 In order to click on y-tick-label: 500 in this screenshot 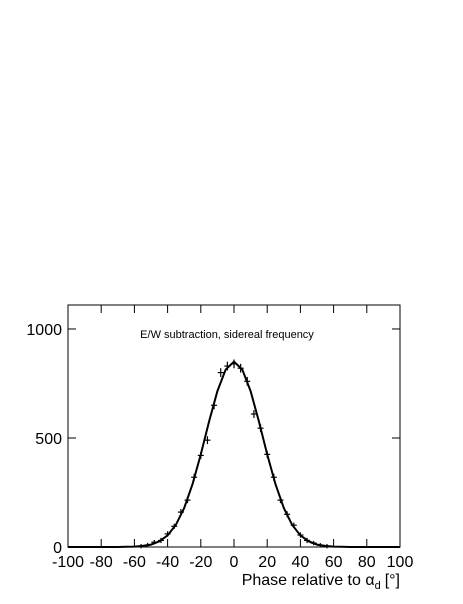, I will do `click(48, 439)`.